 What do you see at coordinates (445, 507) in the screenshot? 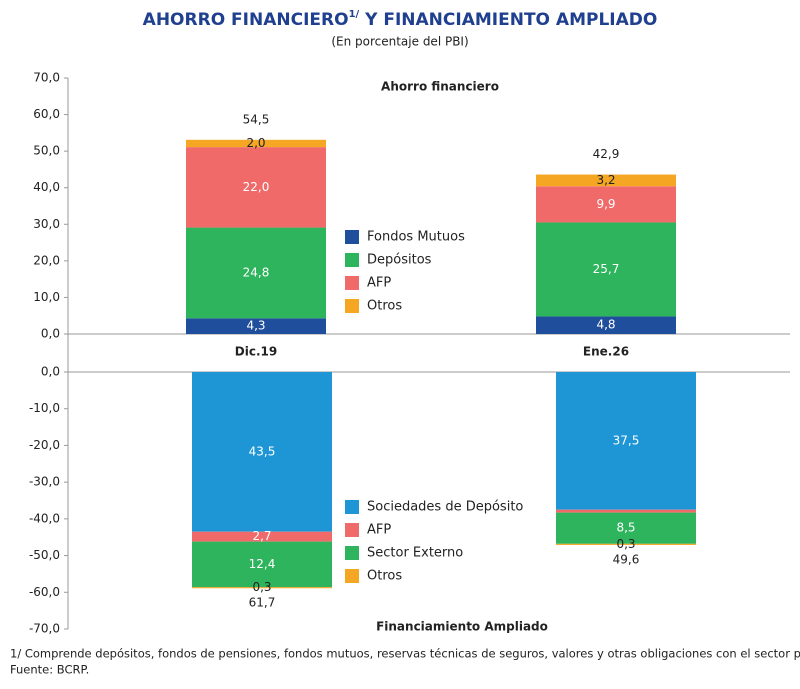
I see `legend-label: Sociedades de Depósito` at bounding box center [445, 507].